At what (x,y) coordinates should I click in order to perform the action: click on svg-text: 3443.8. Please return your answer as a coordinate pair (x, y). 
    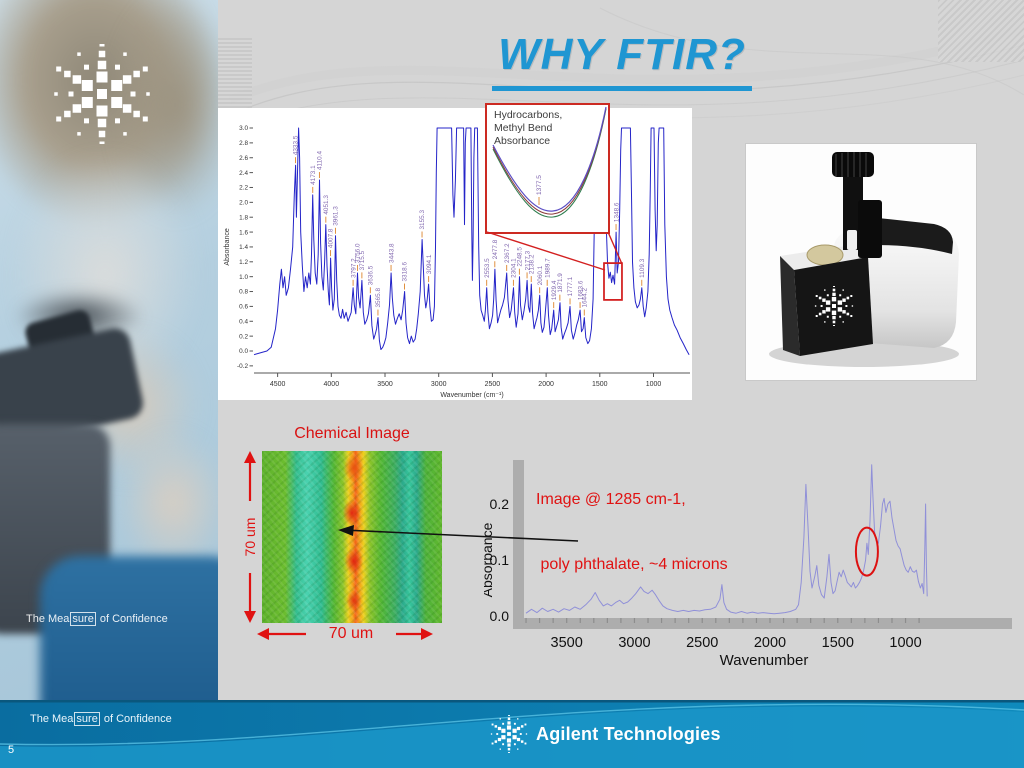
    Looking at the image, I should click on (391, 253).